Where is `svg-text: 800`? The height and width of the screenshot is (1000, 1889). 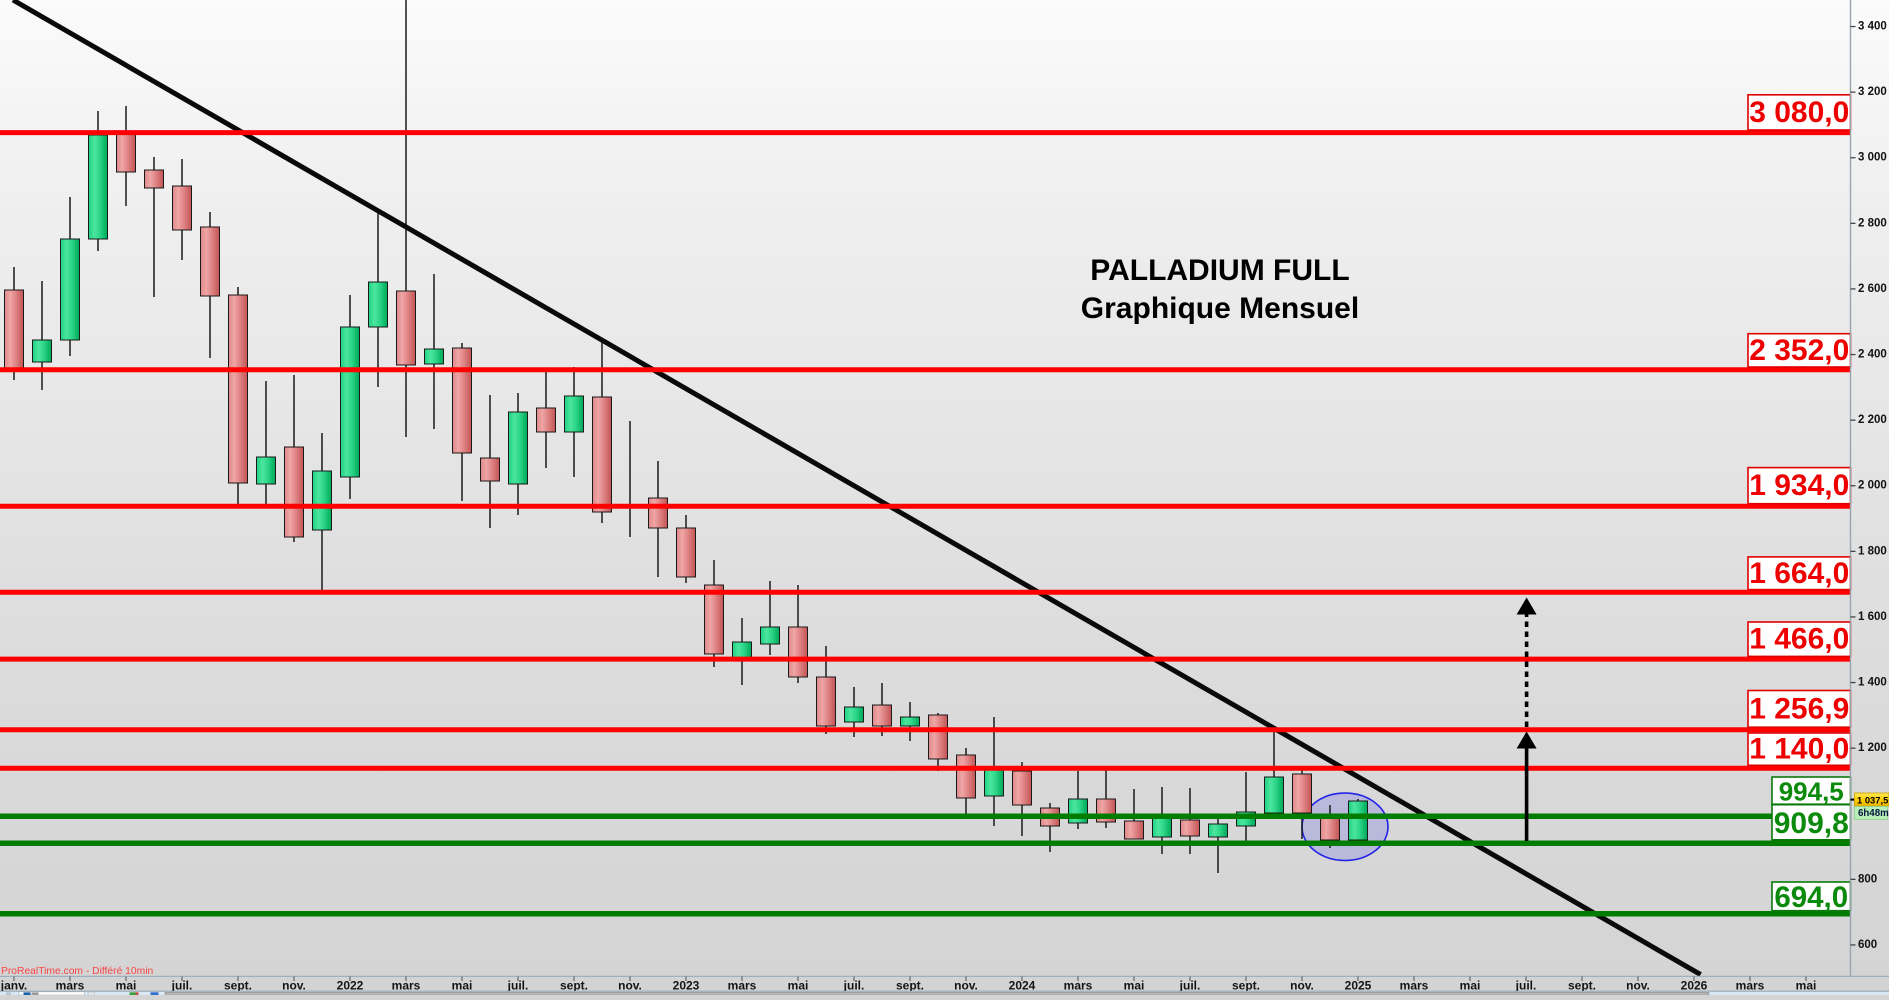 svg-text: 800 is located at coordinates (1867, 879).